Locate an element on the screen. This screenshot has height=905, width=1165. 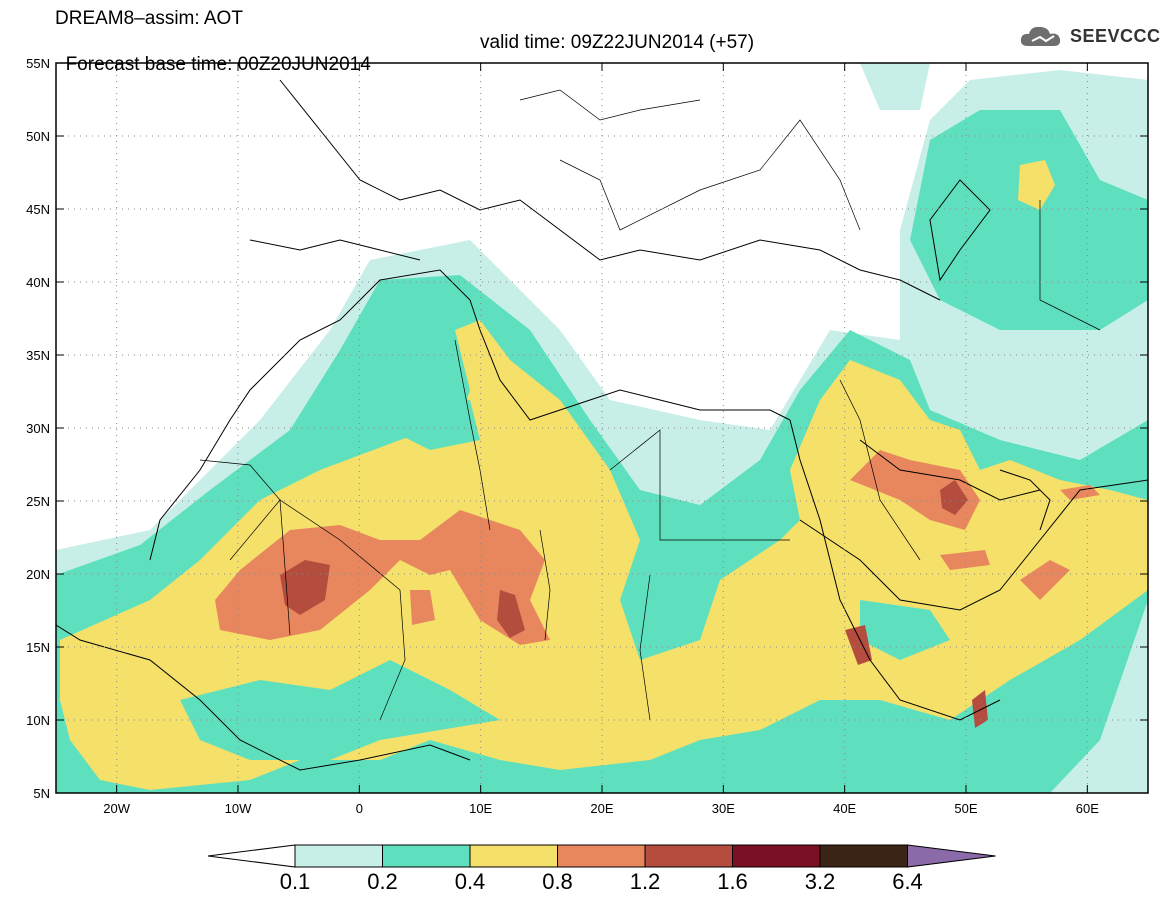
colorbar-label: 6.4 is located at coordinates (907, 881).